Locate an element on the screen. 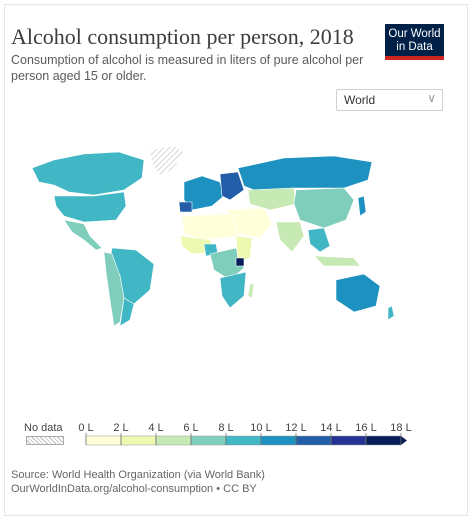 Image resolution: width=474 pixels, height=523 pixels. region-iberia is located at coordinates (185, 207).